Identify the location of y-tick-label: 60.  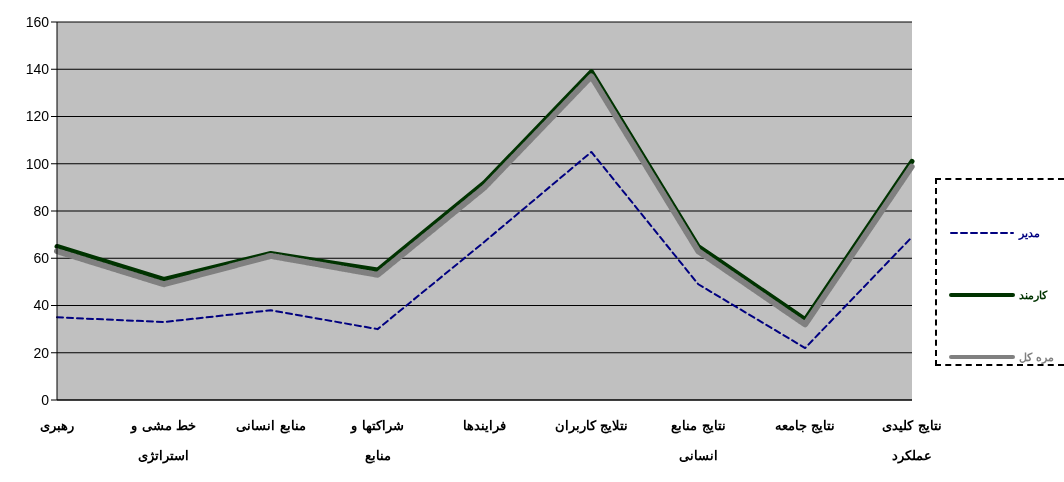
(41, 258).